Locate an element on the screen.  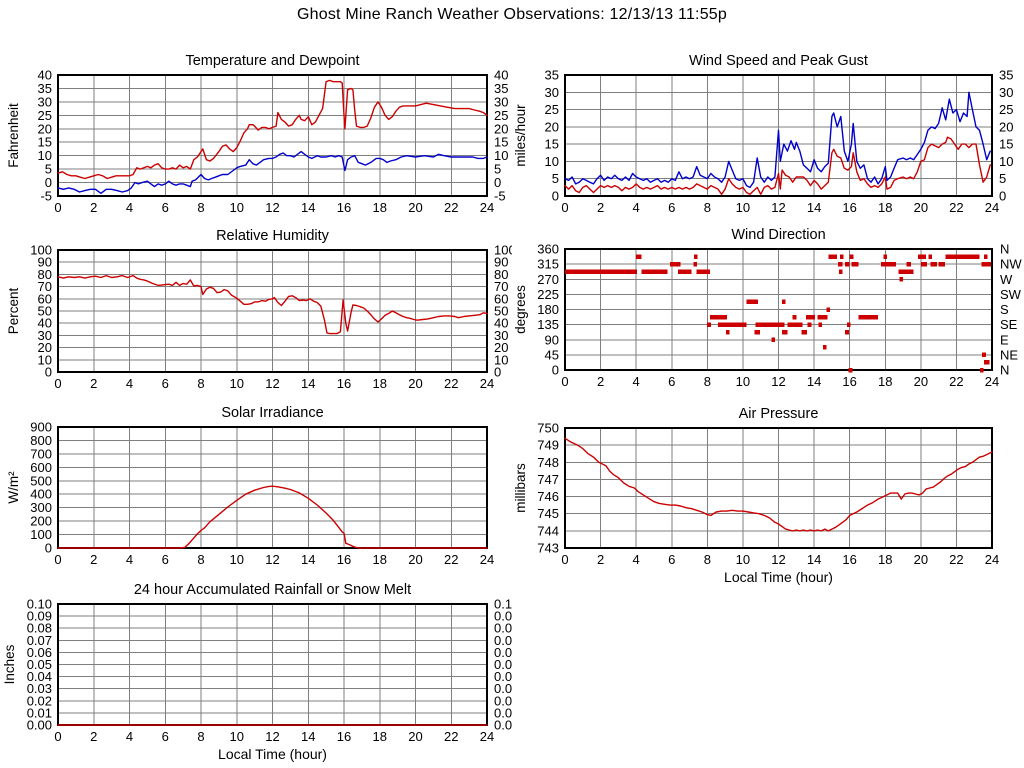
svg-text: SW is located at coordinates (1011, 294).